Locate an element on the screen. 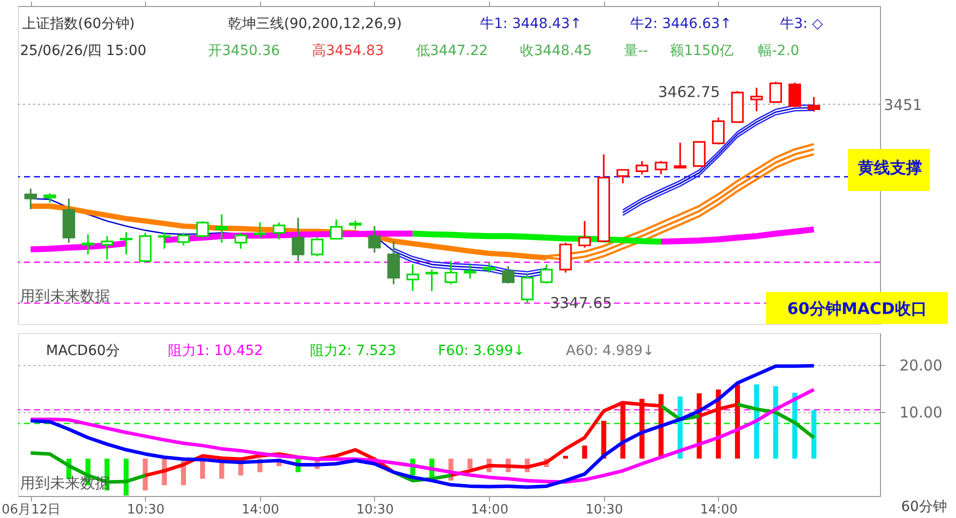  chart-title: 上证指数(60分钟) is located at coordinates (78, 24).